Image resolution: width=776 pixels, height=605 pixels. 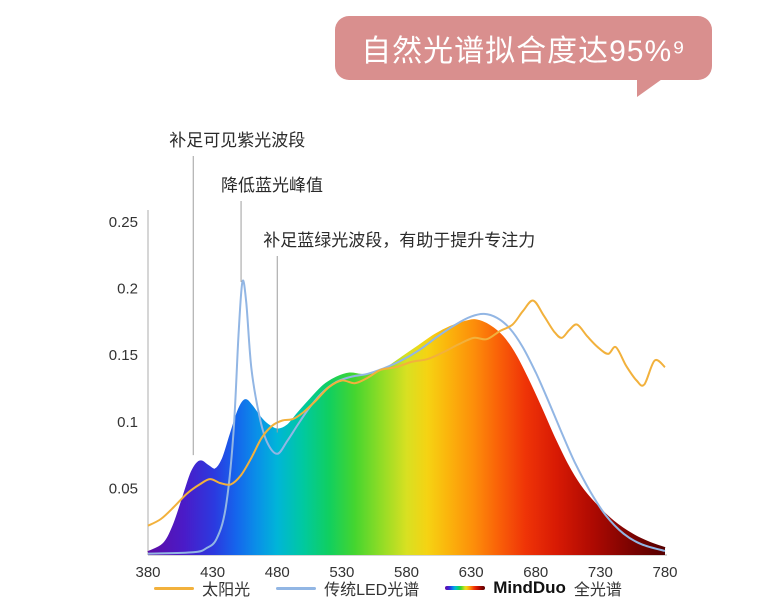 What do you see at coordinates (600, 572) in the screenshot?
I see `x-tick-label: 730` at bounding box center [600, 572].